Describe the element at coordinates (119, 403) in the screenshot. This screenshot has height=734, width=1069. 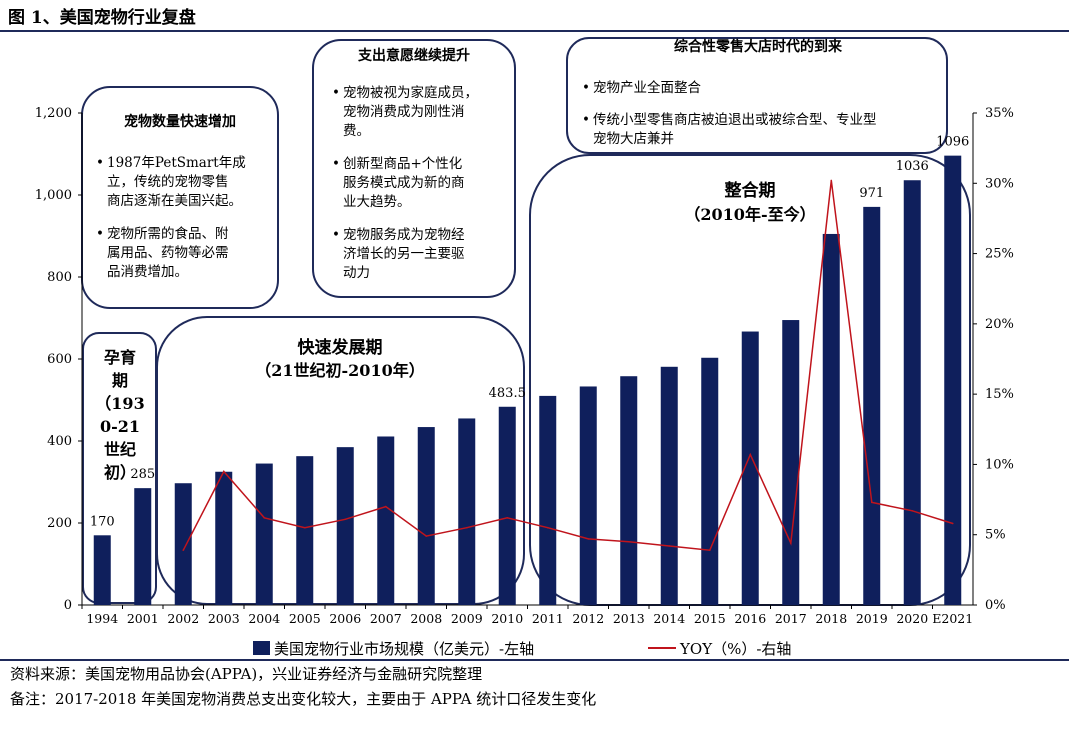
I see `incubation-label-line: （193` at that location.